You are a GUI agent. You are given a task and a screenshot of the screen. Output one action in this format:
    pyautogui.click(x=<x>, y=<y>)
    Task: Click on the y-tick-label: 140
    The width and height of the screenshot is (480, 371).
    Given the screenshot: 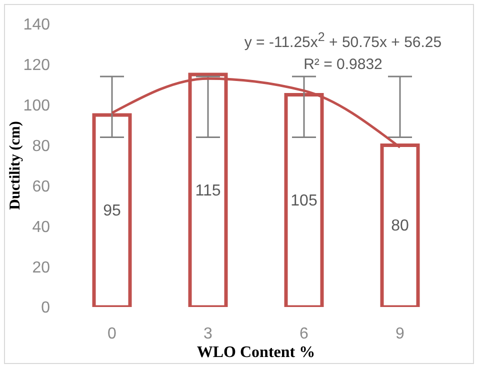 What is the action you would take?
    pyautogui.click(x=36, y=25)
    